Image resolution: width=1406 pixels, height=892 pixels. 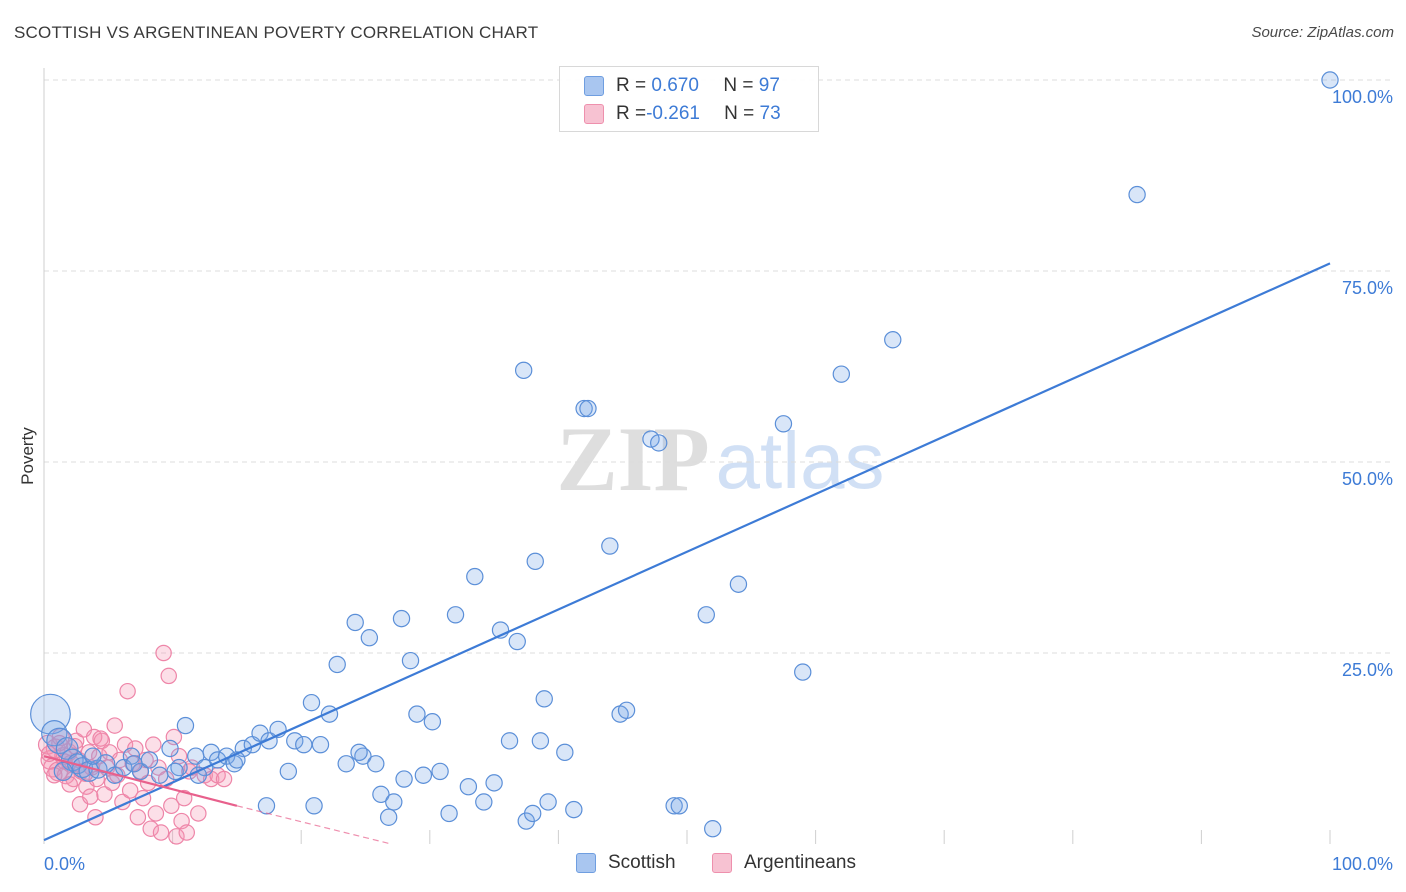 I want to click on legend-row-argentineans: R = -0.261 N = 73, so click(x=682, y=114).